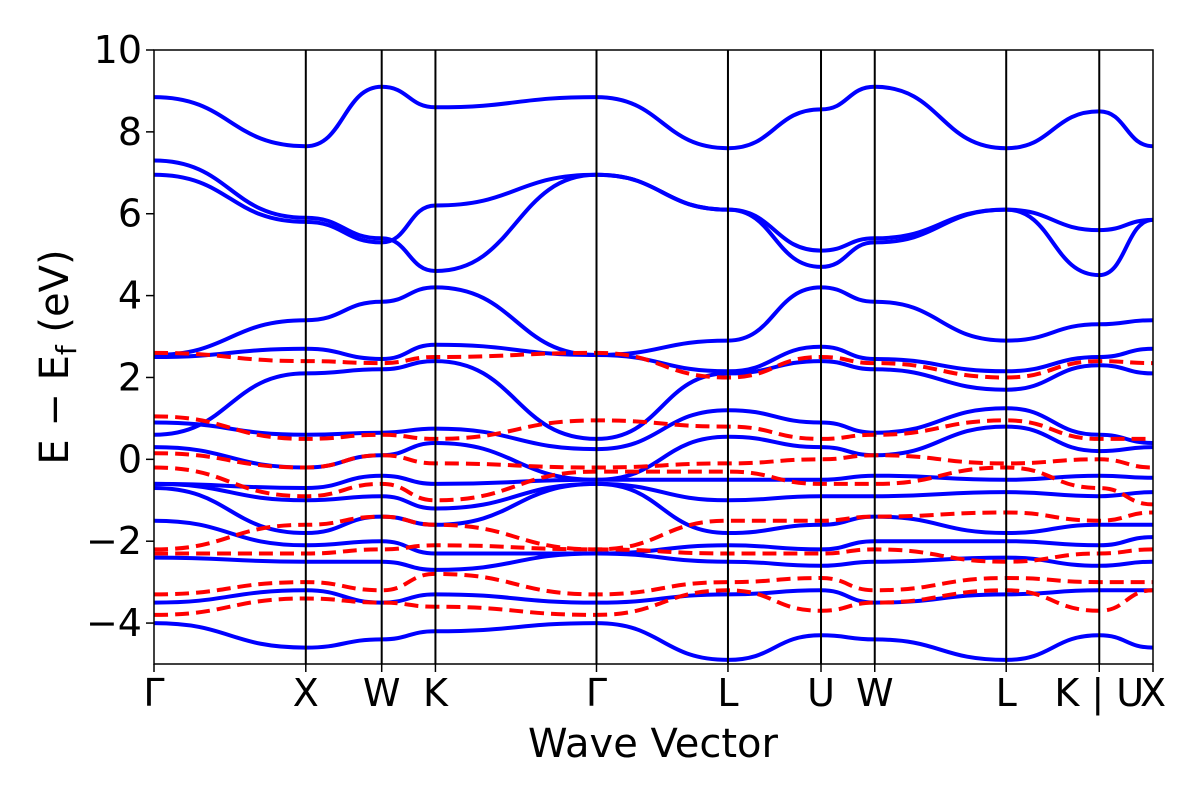 The width and height of the screenshot is (1200, 800). I want to click on y-axis-label-main: E − E, so click(55, 410).